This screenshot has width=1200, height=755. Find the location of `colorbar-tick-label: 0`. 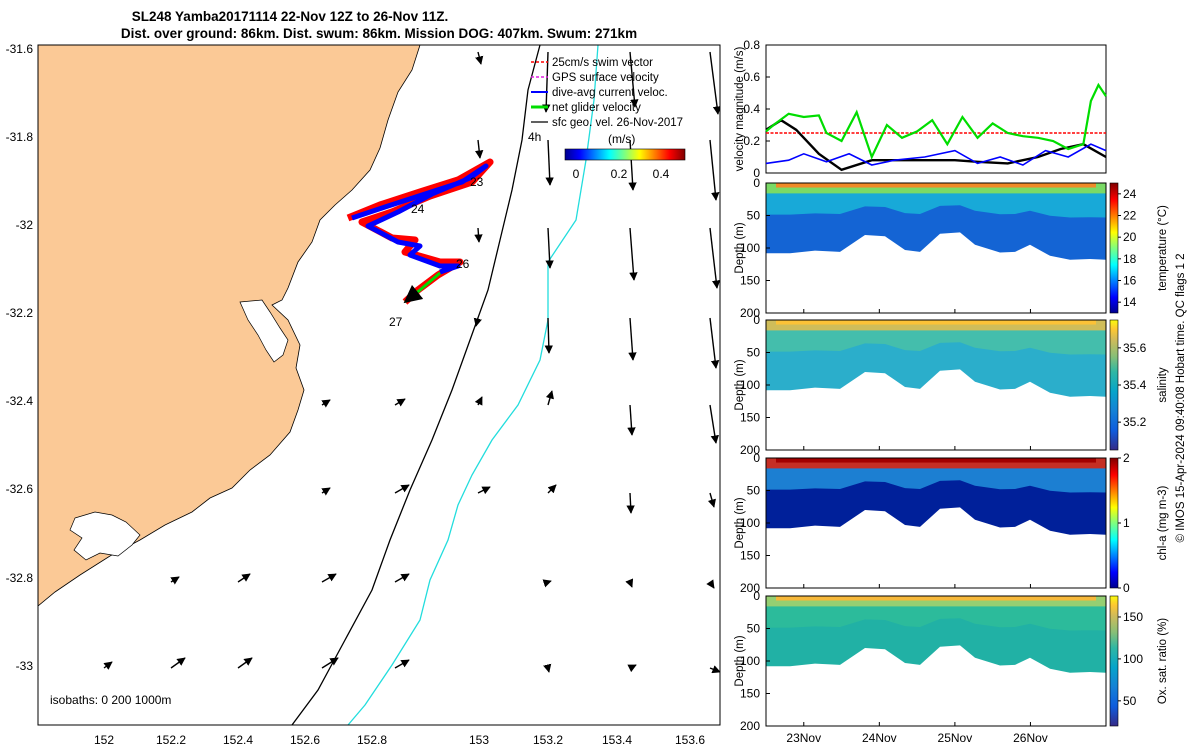

colorbar-tick-label: 0 is located at coordinates (1126, 588).